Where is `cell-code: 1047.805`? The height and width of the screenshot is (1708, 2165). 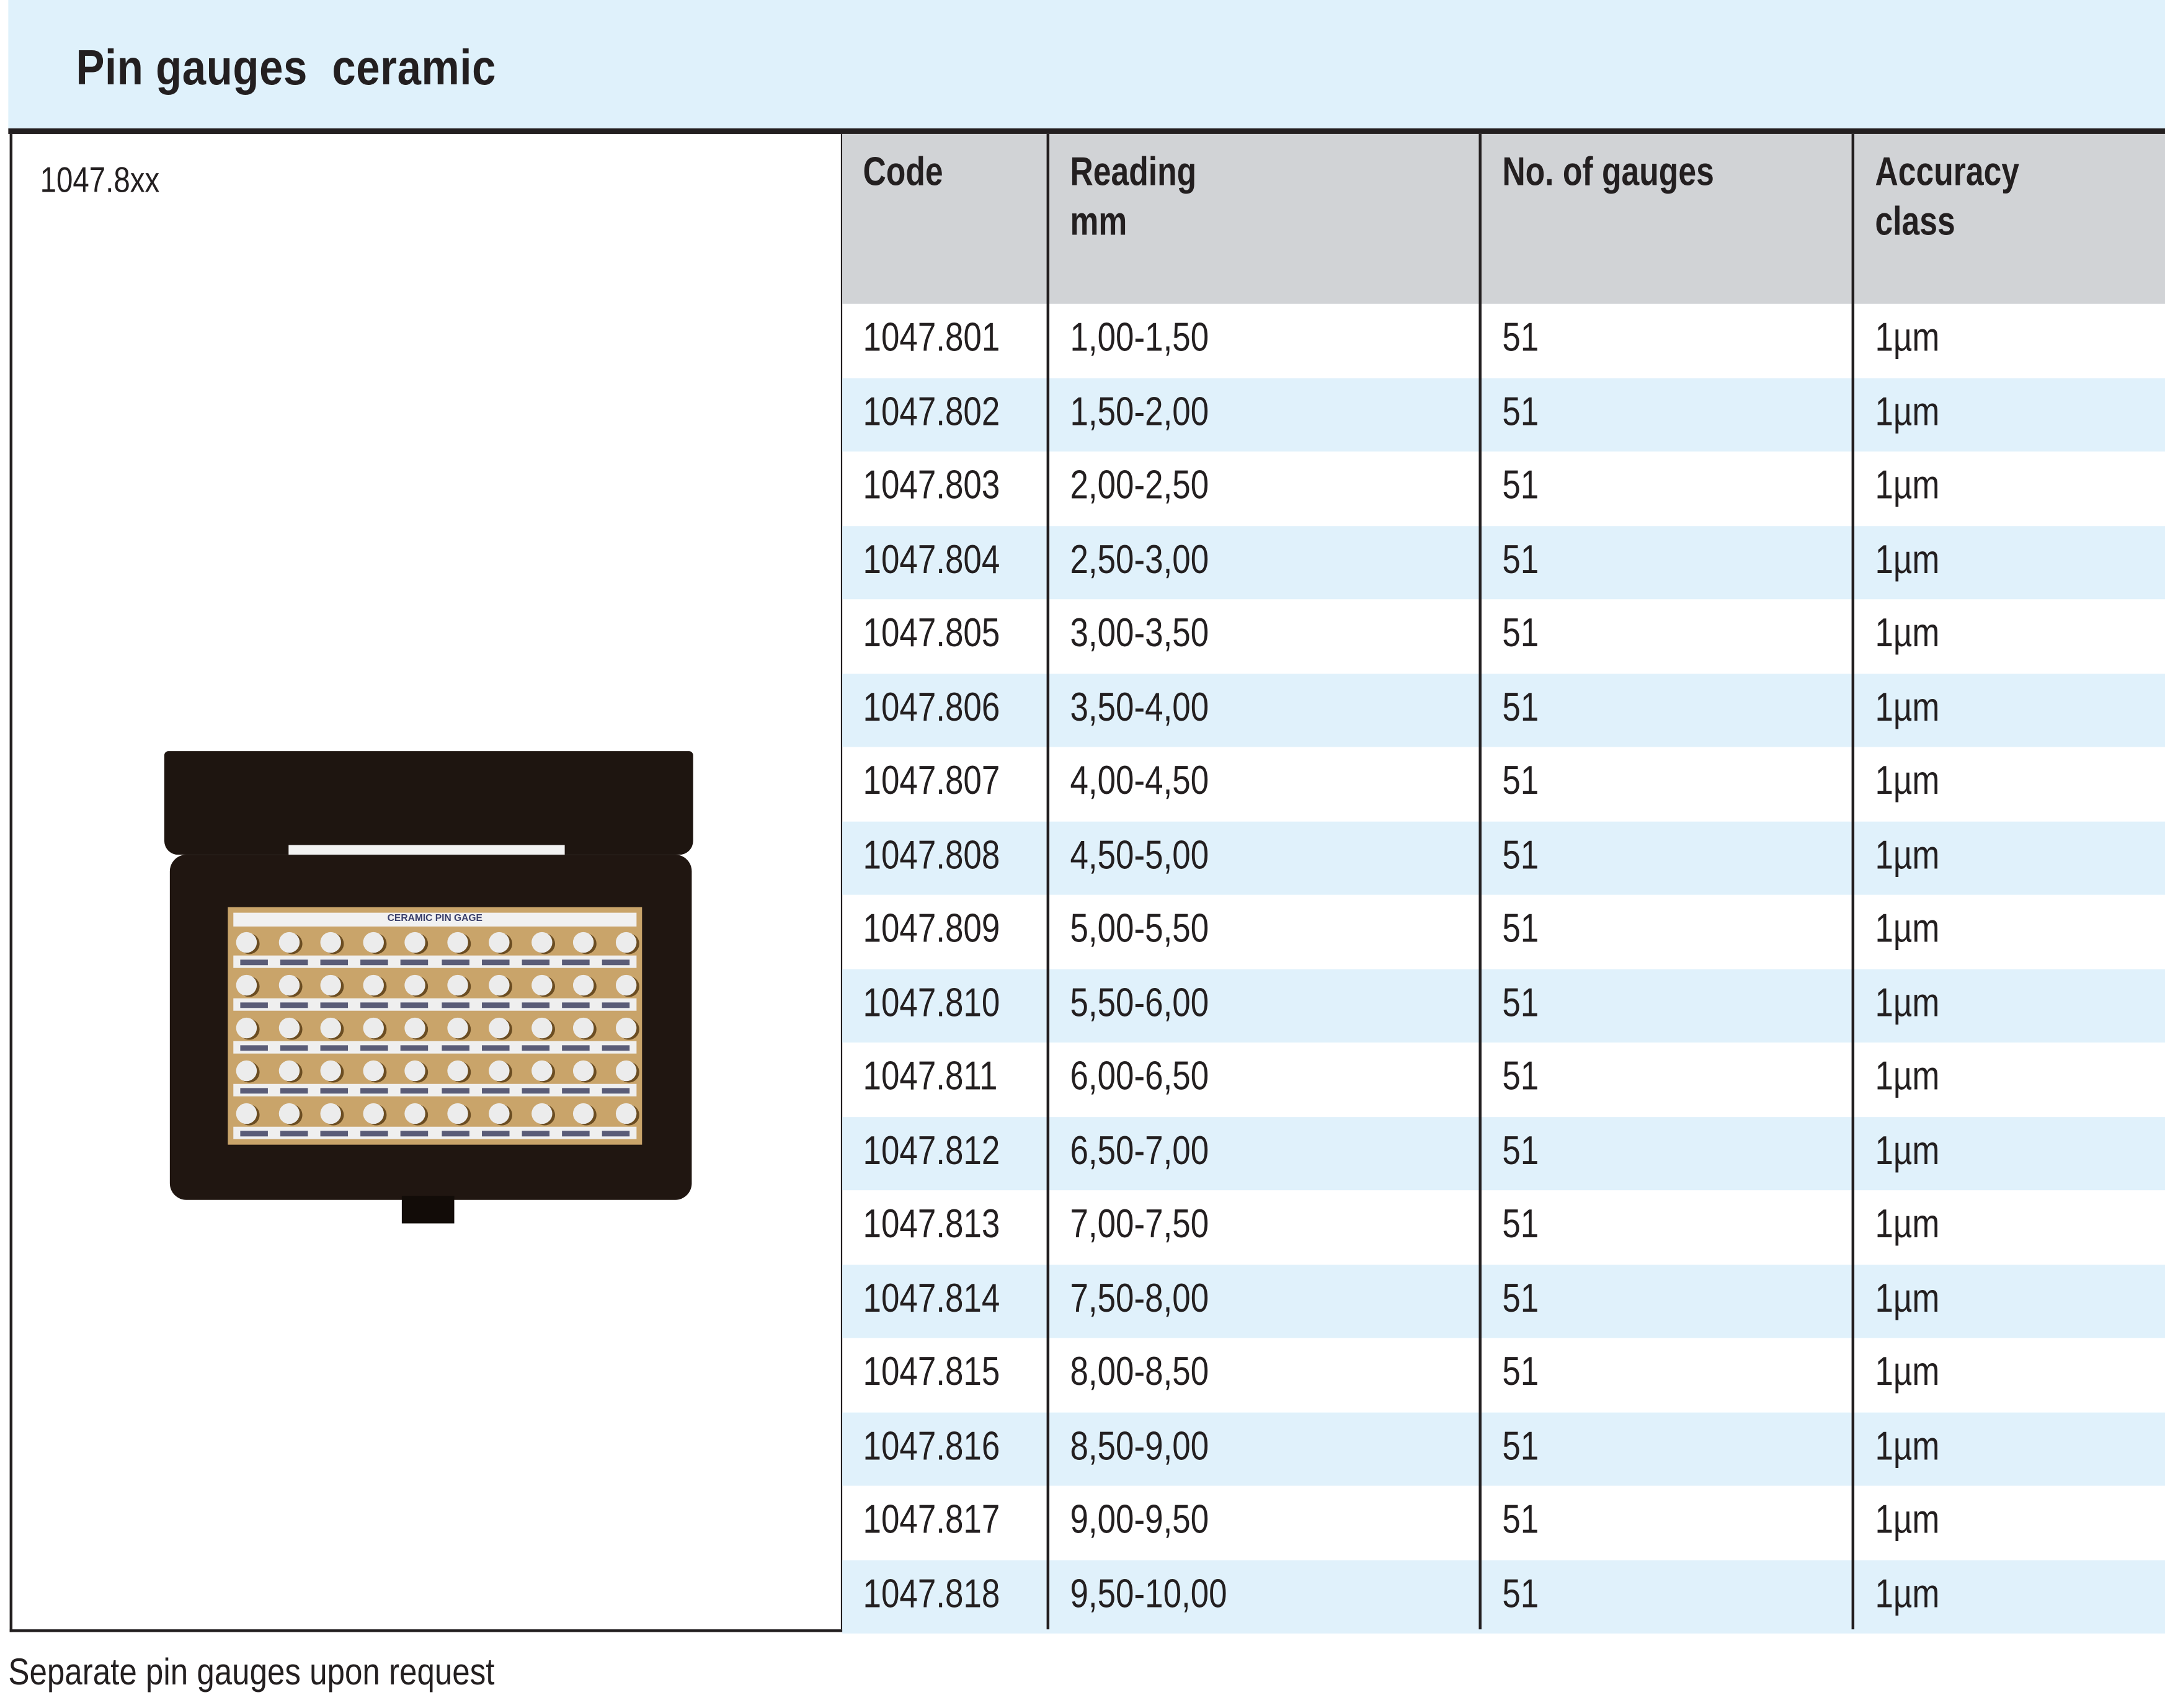 cell-code: 1047.805 is located at coordinates (931, 634).